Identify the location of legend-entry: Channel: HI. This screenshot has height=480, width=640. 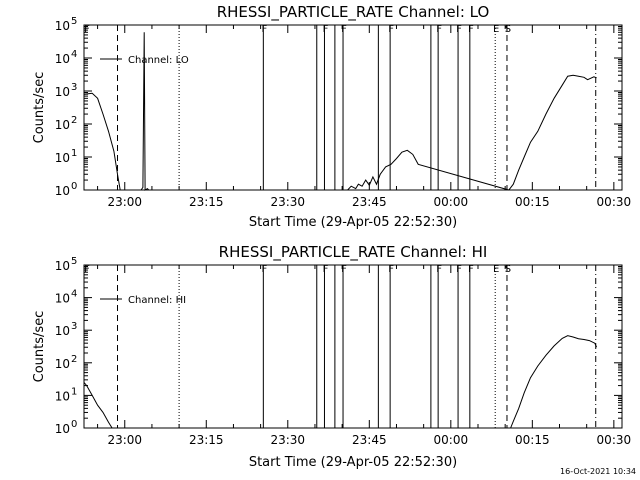
(157, 300).